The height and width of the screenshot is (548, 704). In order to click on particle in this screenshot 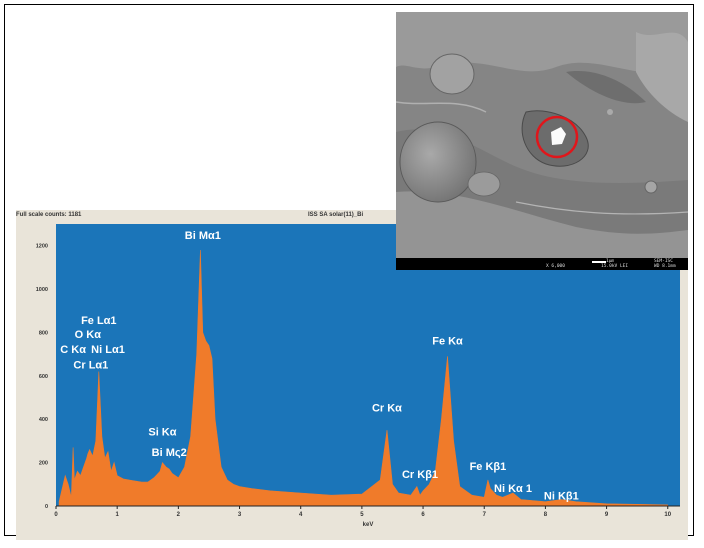, I will do `click(558, 136)`.